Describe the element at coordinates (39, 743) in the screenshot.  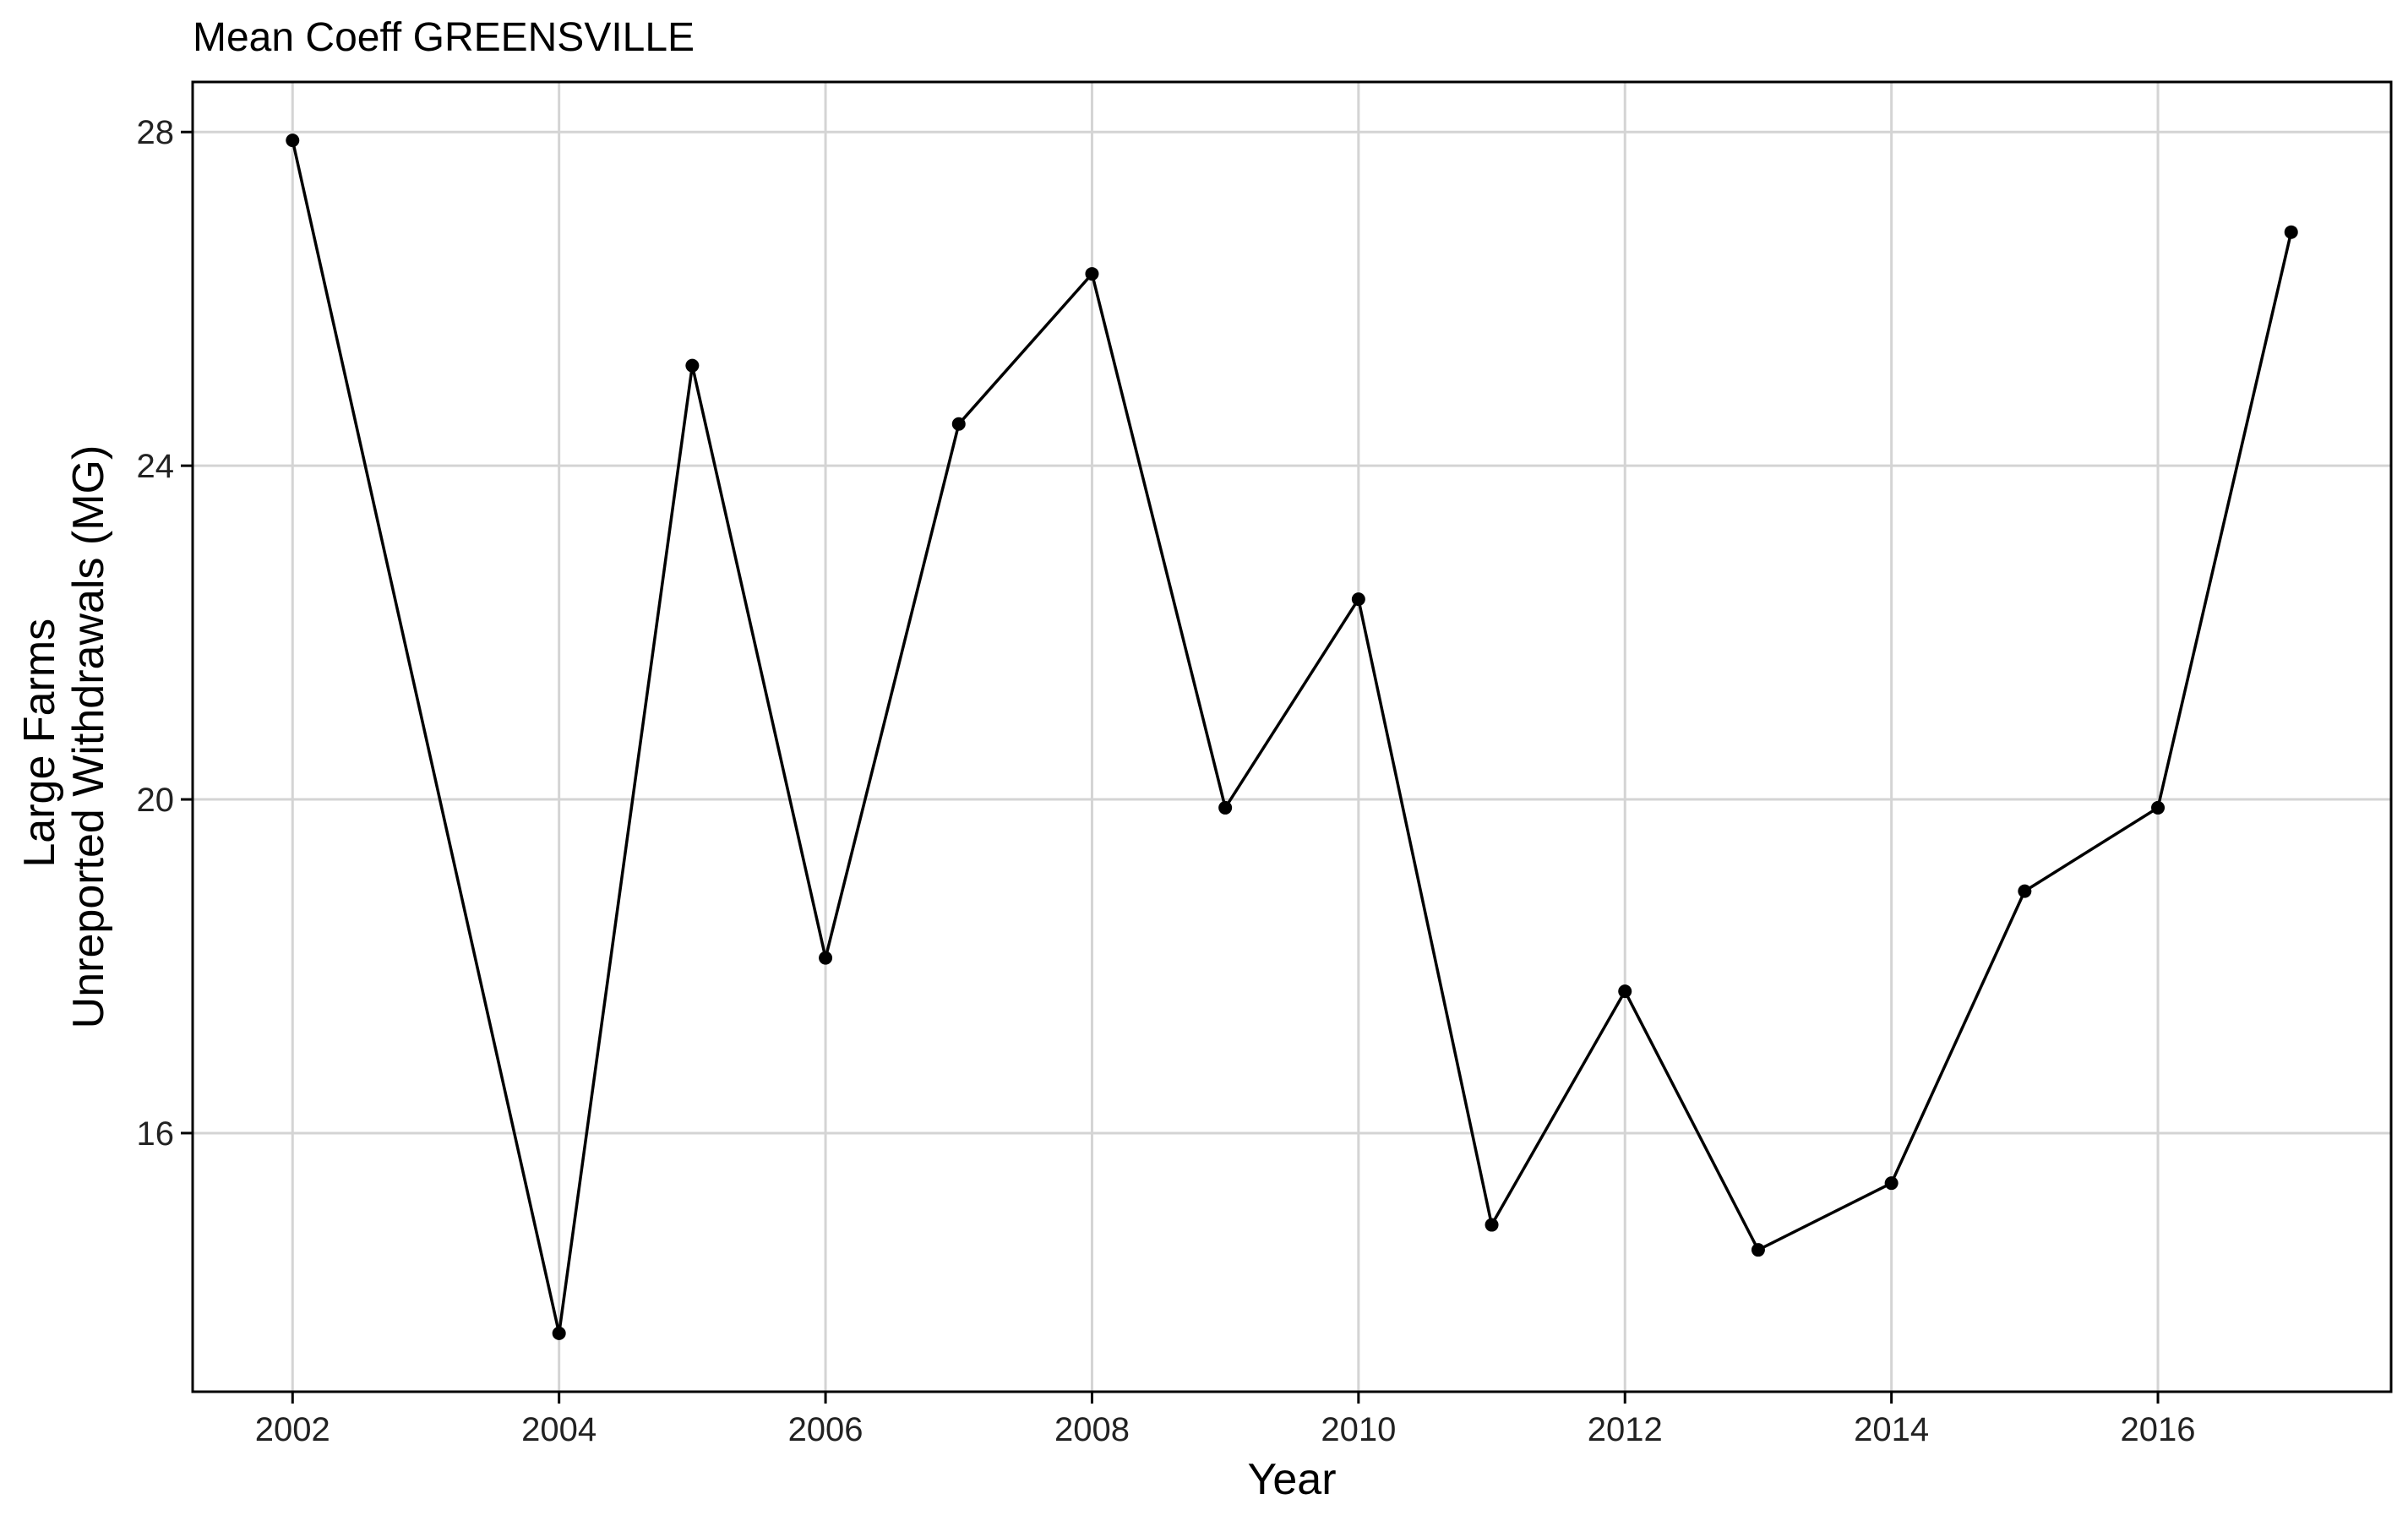
I see `y-axis-title-line-1: Large Farms` at that location.